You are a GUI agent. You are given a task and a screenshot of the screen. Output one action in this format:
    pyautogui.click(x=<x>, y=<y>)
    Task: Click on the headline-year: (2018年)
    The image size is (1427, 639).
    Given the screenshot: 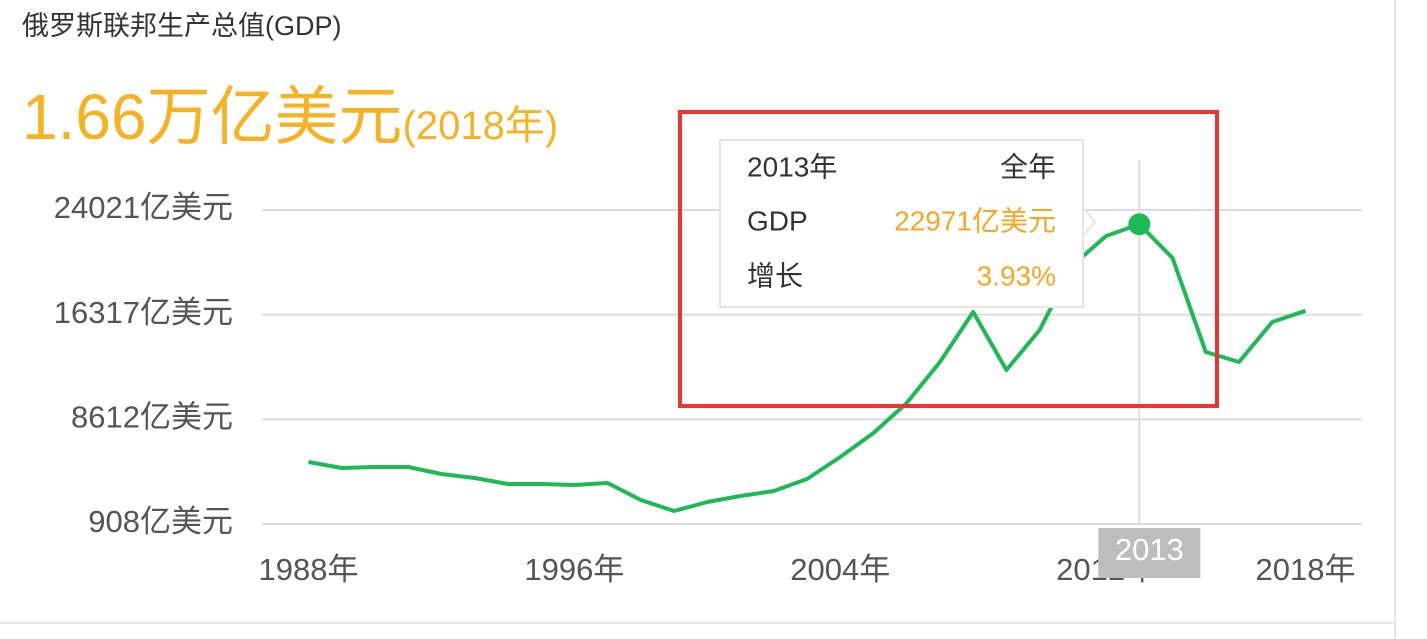 What is the action you would take?
    pyautogui.click(x=480, y=126)
    